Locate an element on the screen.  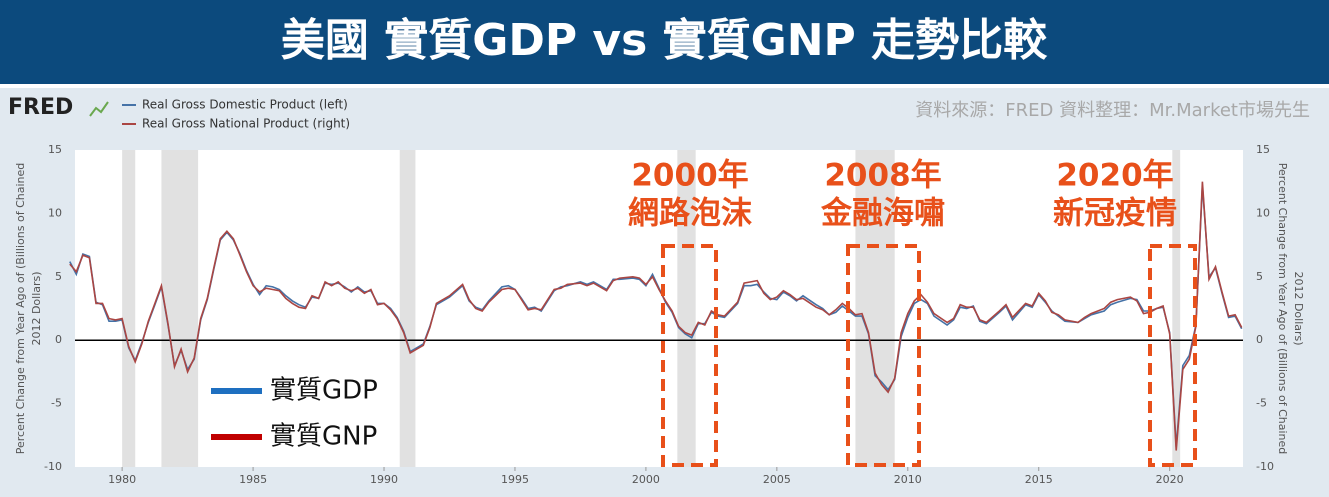
annotation: 金融海嘯 is located at coordinates (882, 214).